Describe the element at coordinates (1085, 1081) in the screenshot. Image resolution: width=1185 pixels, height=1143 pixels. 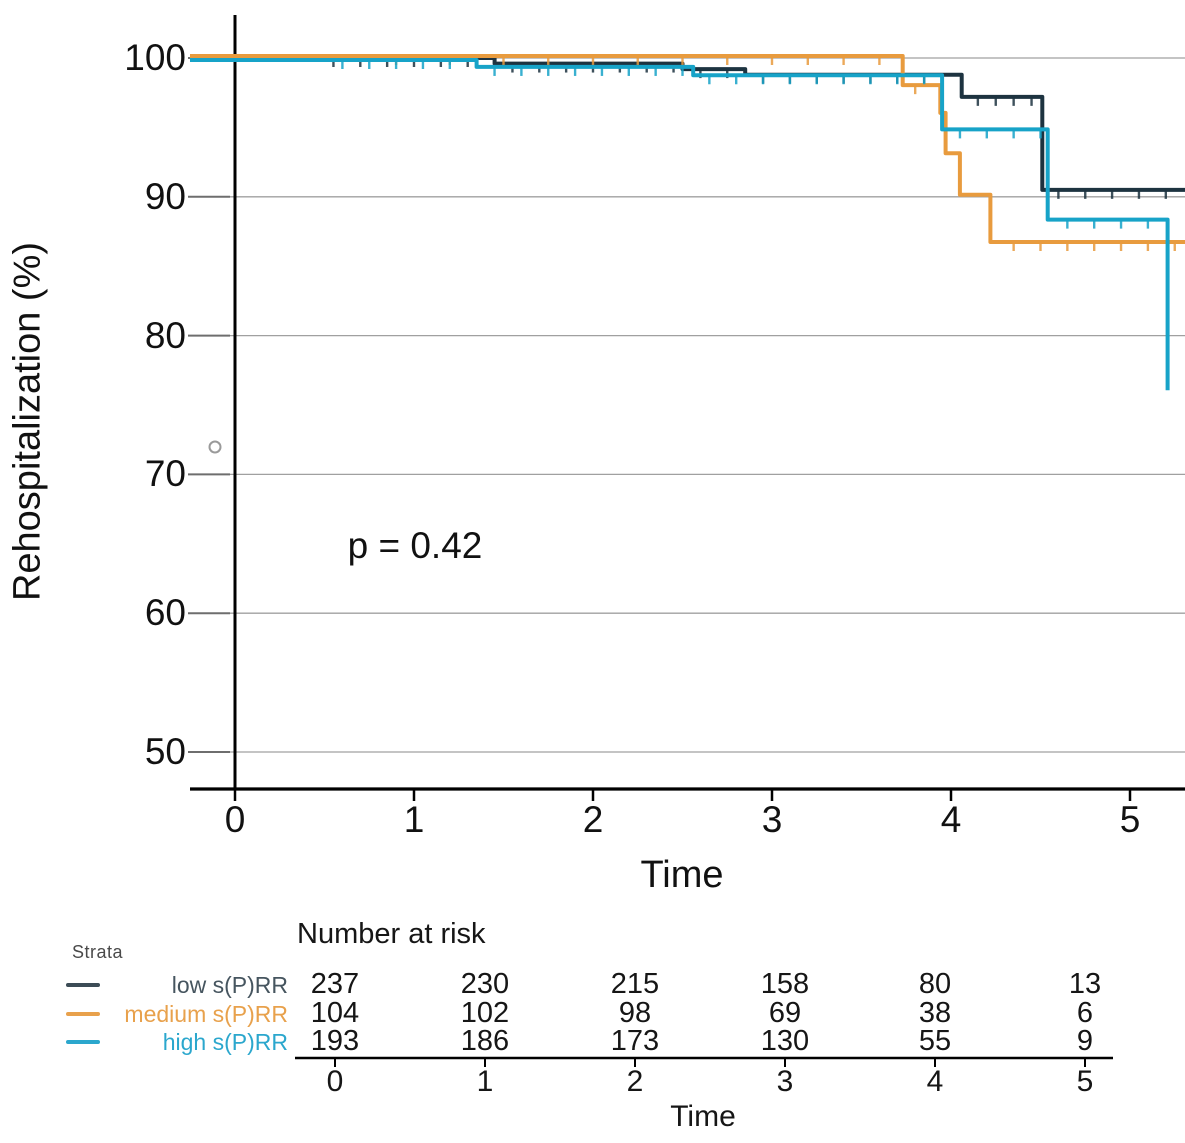
I see `risk-time-label: 5` at that location.